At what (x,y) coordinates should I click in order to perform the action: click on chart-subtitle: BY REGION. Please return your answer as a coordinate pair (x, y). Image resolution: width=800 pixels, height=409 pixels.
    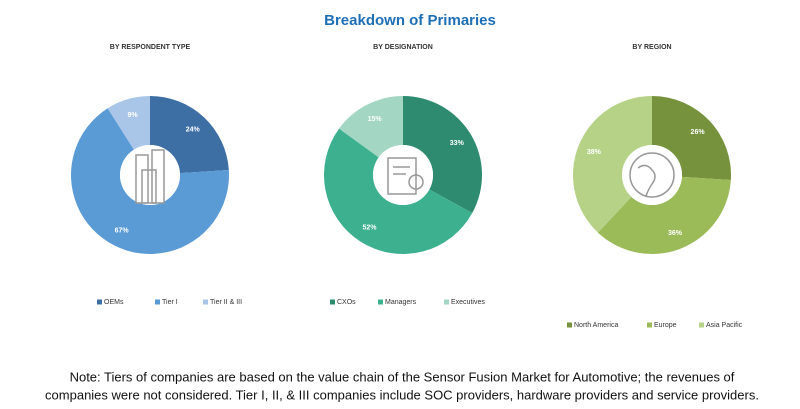
    Looking at the image, I should click on (651, 47).